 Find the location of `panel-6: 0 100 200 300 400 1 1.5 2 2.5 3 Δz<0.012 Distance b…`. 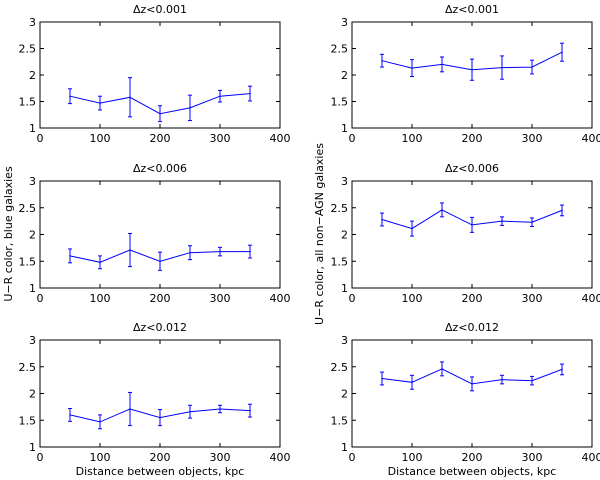

panel-6: 0 100 200 300 400 1 1.5 2 2.5 3 Δz<0.012 Distance b… is located at coordinates (465, 399).